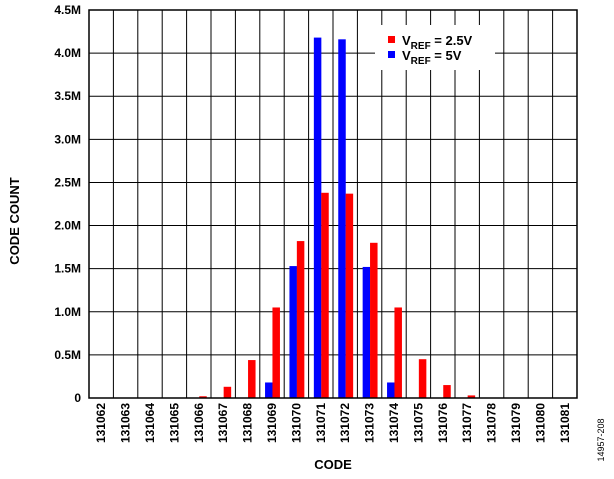 The height and width of the screenshot is (479, 614). I want to click on y-tick-label: 3.5M, so click(67, 96).